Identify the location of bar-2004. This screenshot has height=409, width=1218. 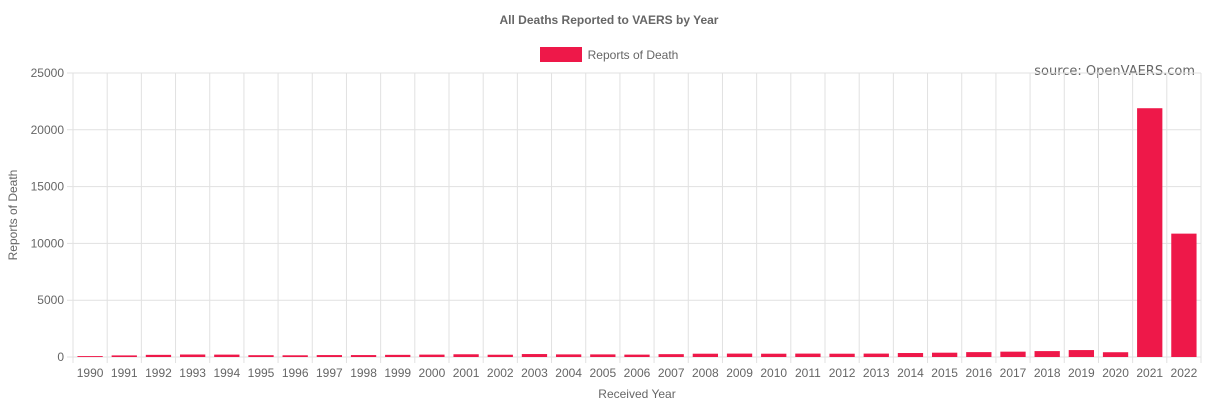
(568, 355).